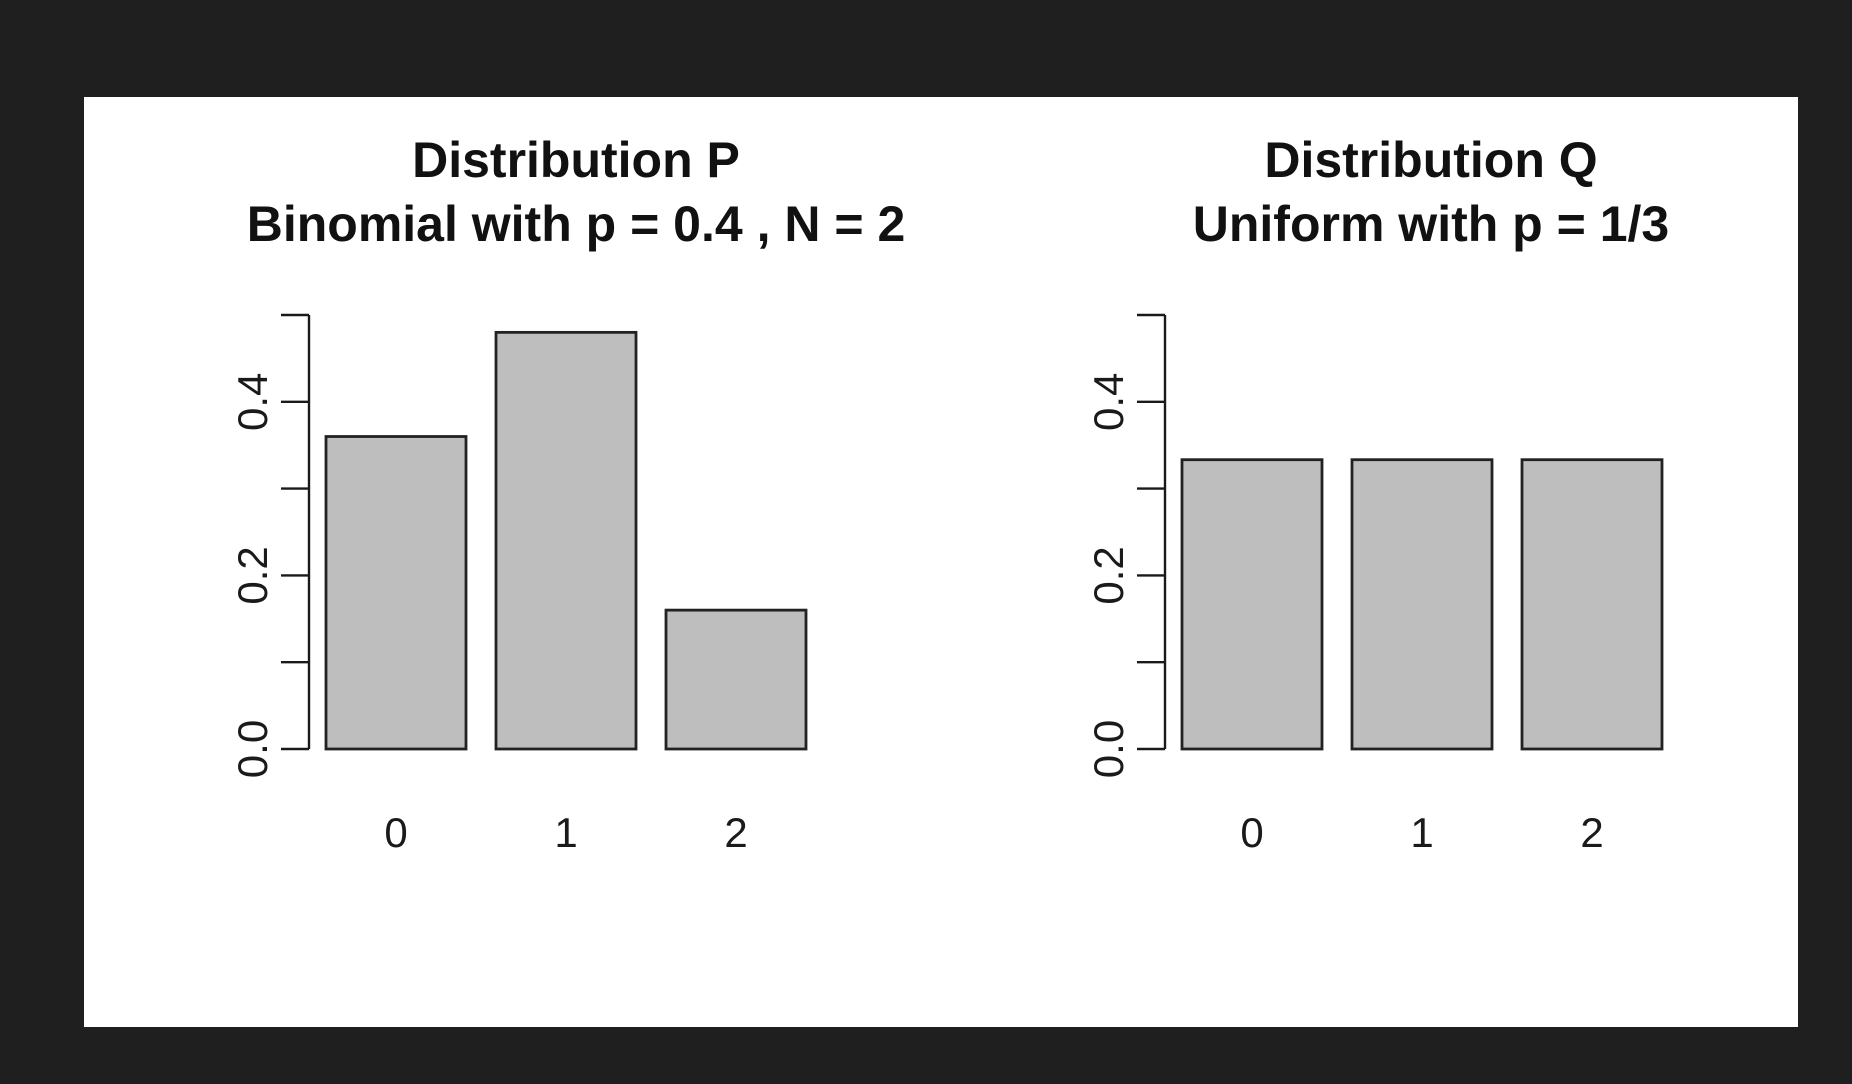 The height and width of the screenshot is (1084, 1852). What do you see at coordinates (1431, 224) in the screenshot?
I see `chart-subtitle: Uniform with p = 1/3` at bounding box center [1431, 224].